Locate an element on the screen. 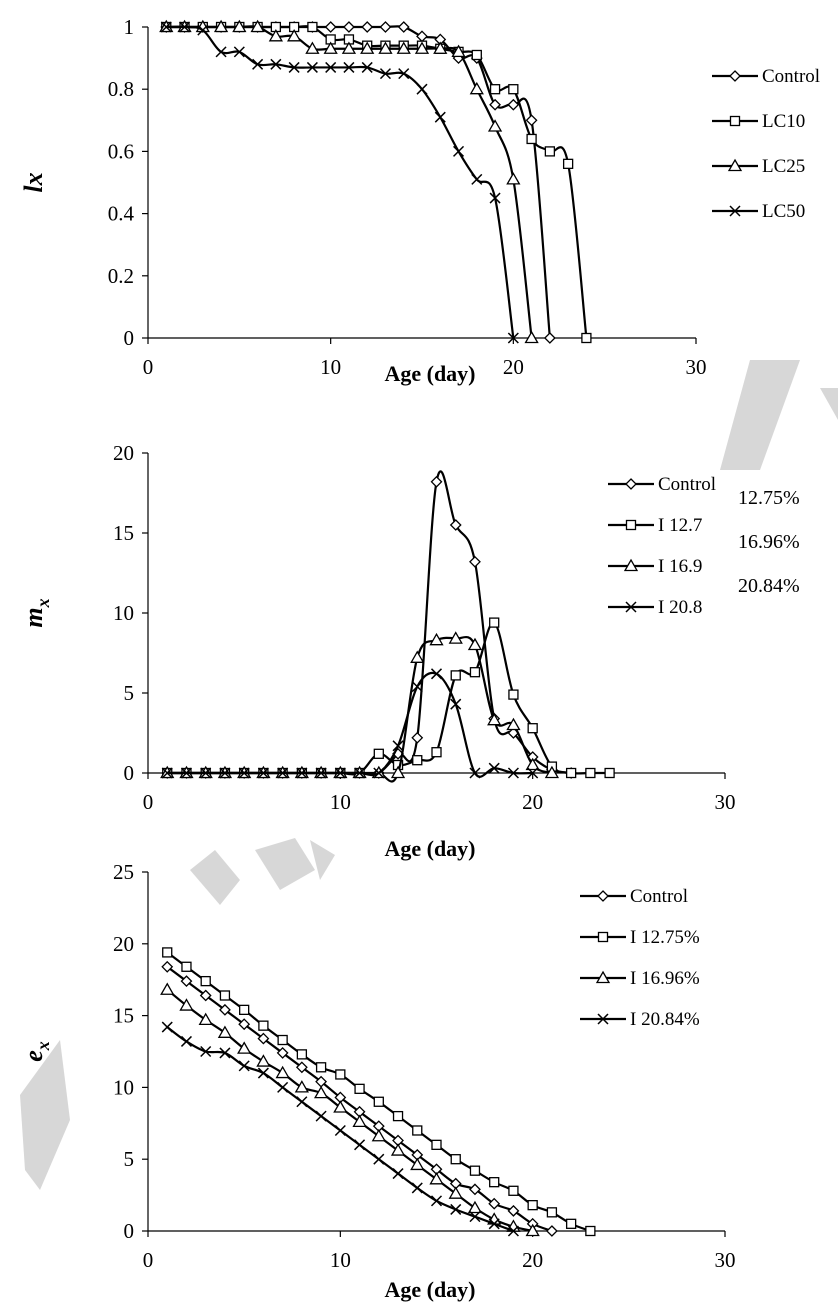 This screenshot has height=1310, width=838. legend-label: LC10 is located at coordinates (783, 121).